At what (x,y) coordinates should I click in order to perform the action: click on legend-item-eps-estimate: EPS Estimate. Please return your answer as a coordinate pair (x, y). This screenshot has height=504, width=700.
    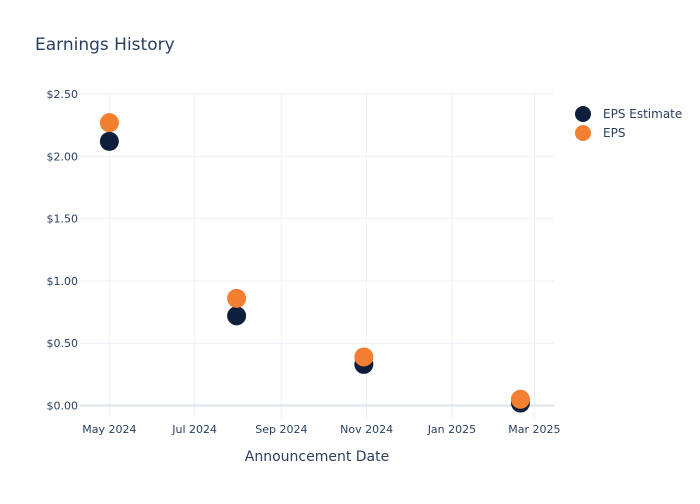
    Looking at the image, I should click on (628, 114).